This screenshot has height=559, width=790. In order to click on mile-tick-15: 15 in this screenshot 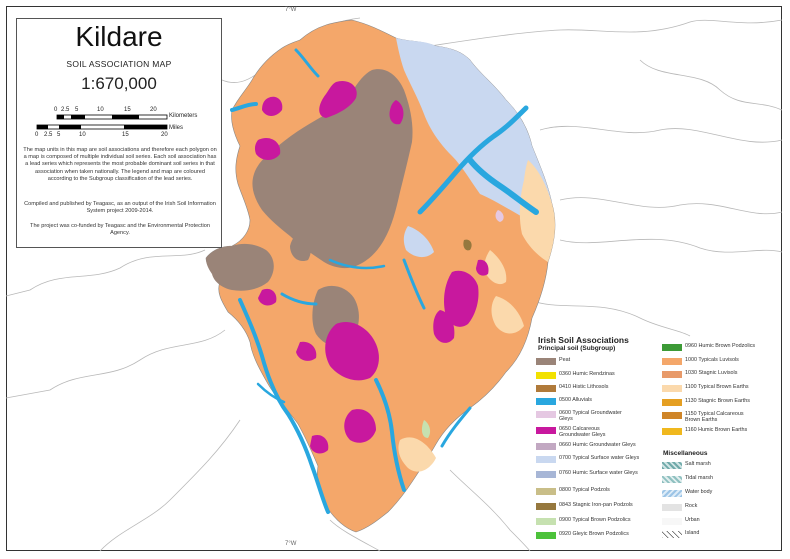, I will do `click(125, 135)`.